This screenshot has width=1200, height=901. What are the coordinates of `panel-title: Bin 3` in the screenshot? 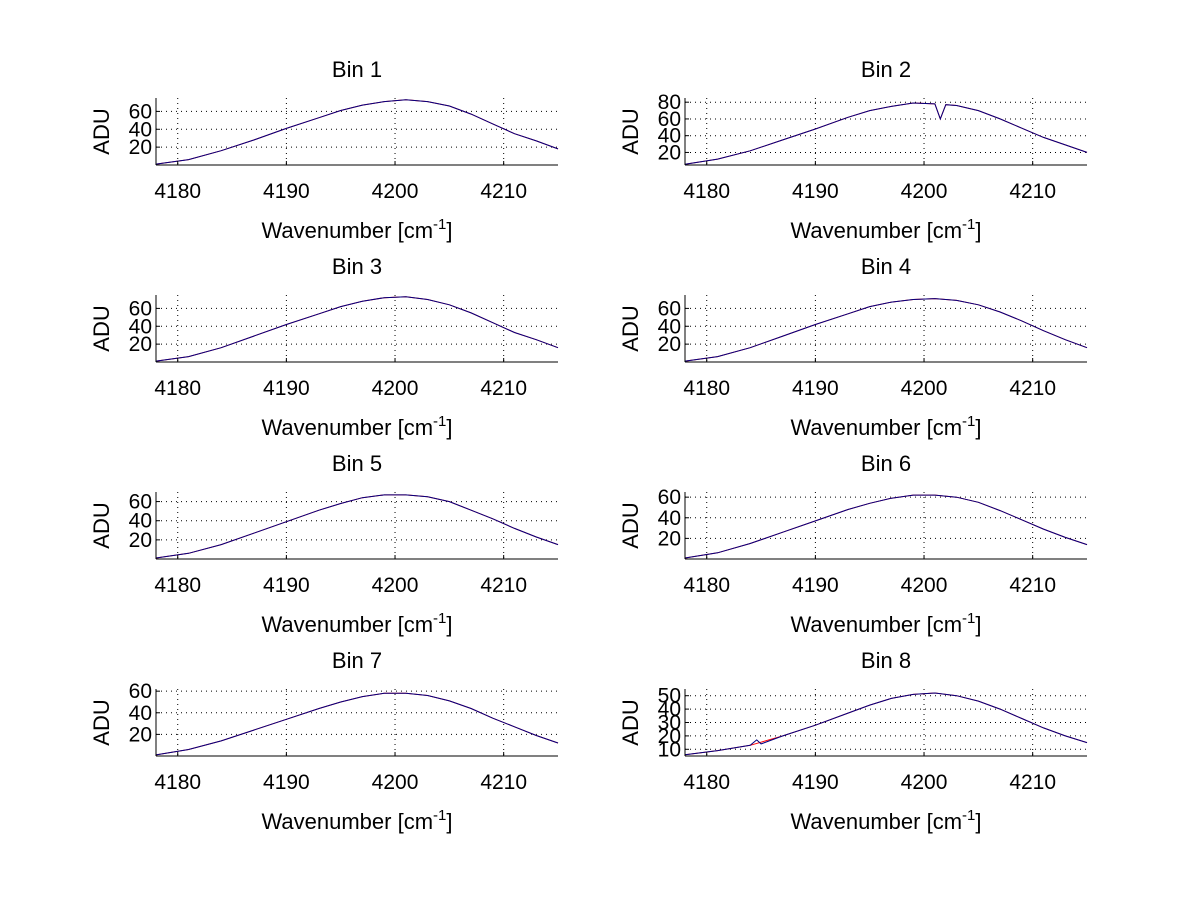 It's located at (357, 266).